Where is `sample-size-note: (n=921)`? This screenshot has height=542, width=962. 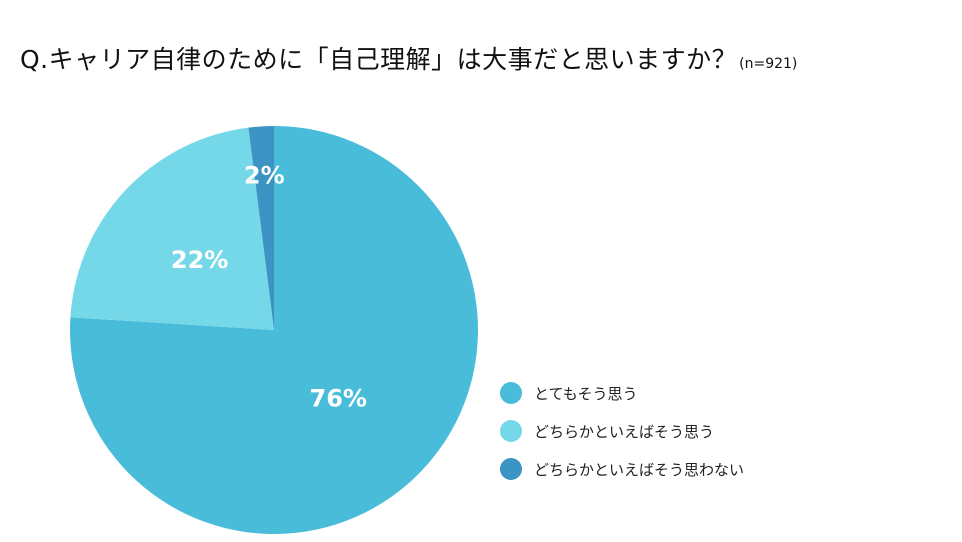
sample-size-note: (n=921) is located at coordinates (768, 64).